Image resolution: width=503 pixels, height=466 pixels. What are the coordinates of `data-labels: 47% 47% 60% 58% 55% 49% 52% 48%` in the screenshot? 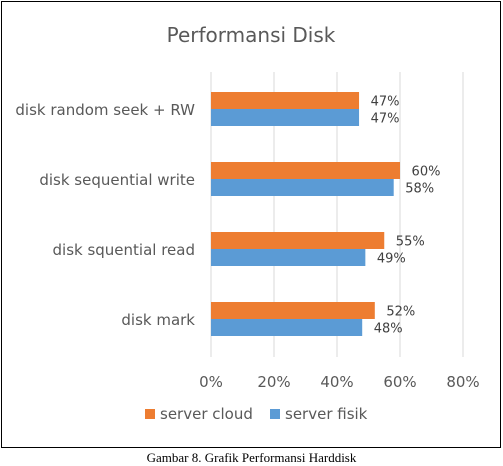 It's located at (406, 216).